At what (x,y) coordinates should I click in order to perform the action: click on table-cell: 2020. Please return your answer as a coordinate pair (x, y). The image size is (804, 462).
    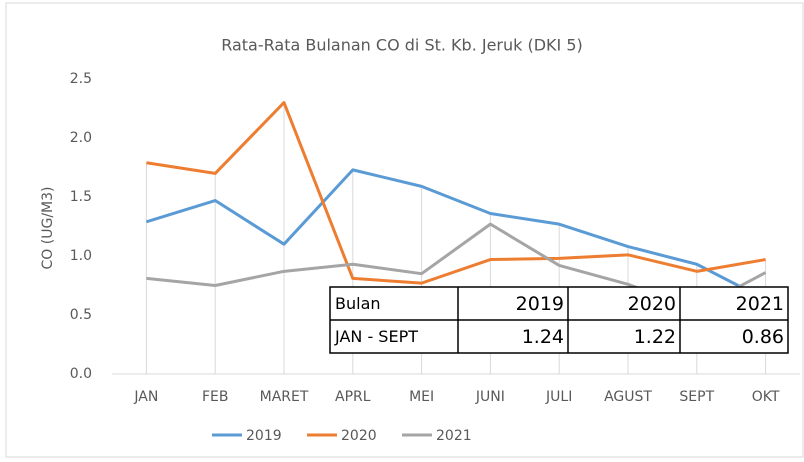
    Looking at the image, I should click on (652, 304).